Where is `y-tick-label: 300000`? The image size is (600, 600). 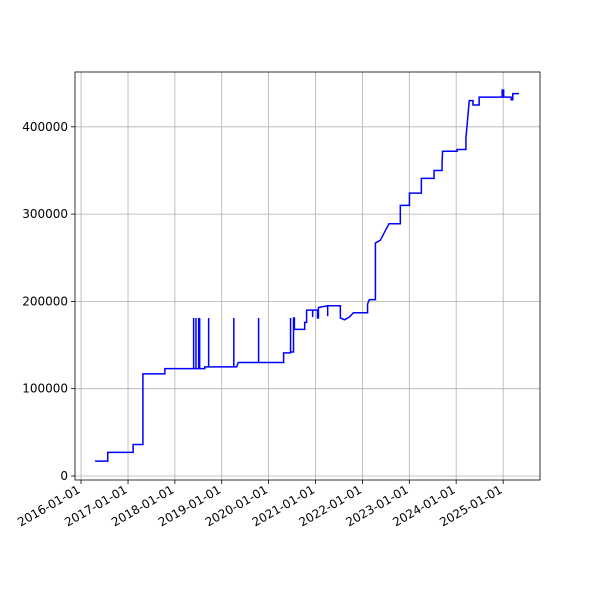
y-tick-label: 300000 is located at coordinates (45, 214).